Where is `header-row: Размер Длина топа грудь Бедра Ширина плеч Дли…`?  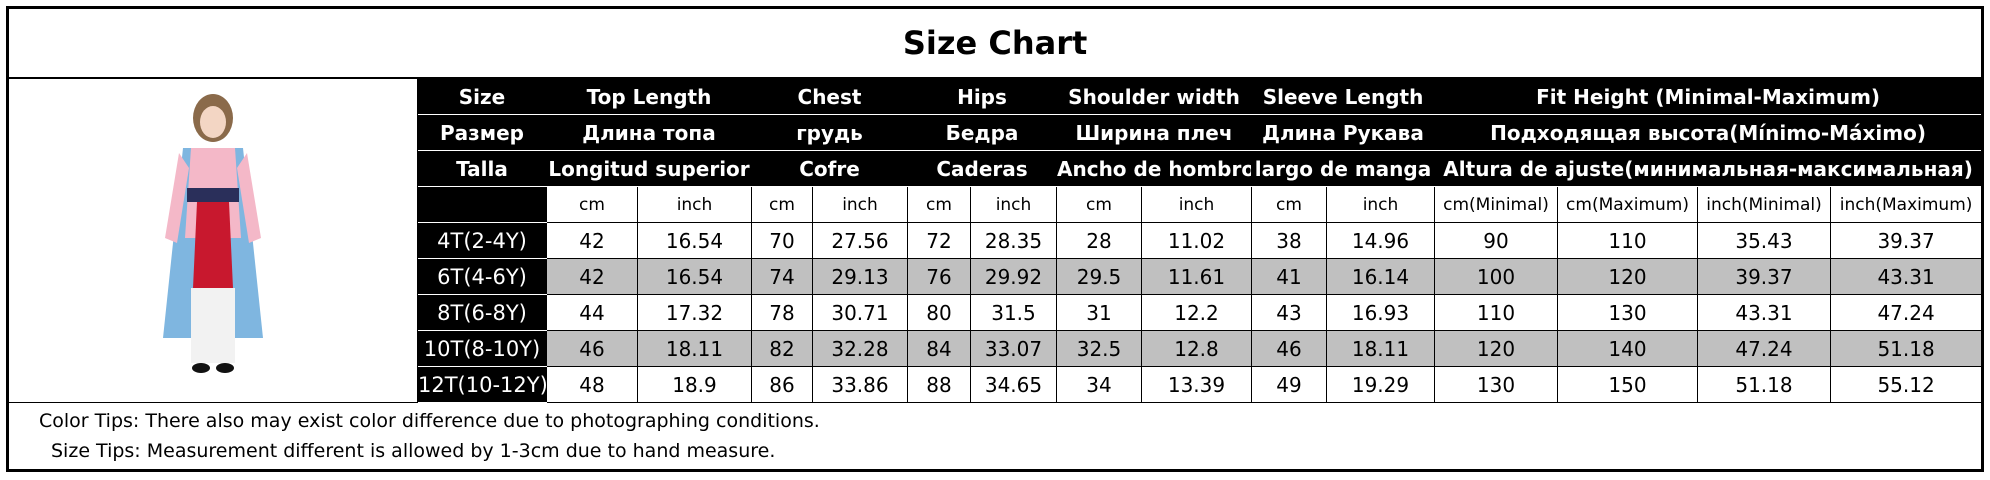 header-row: Размер Длина топа грудь Бедра Ширина плеч Дли… is located at coordinates (996, 132).